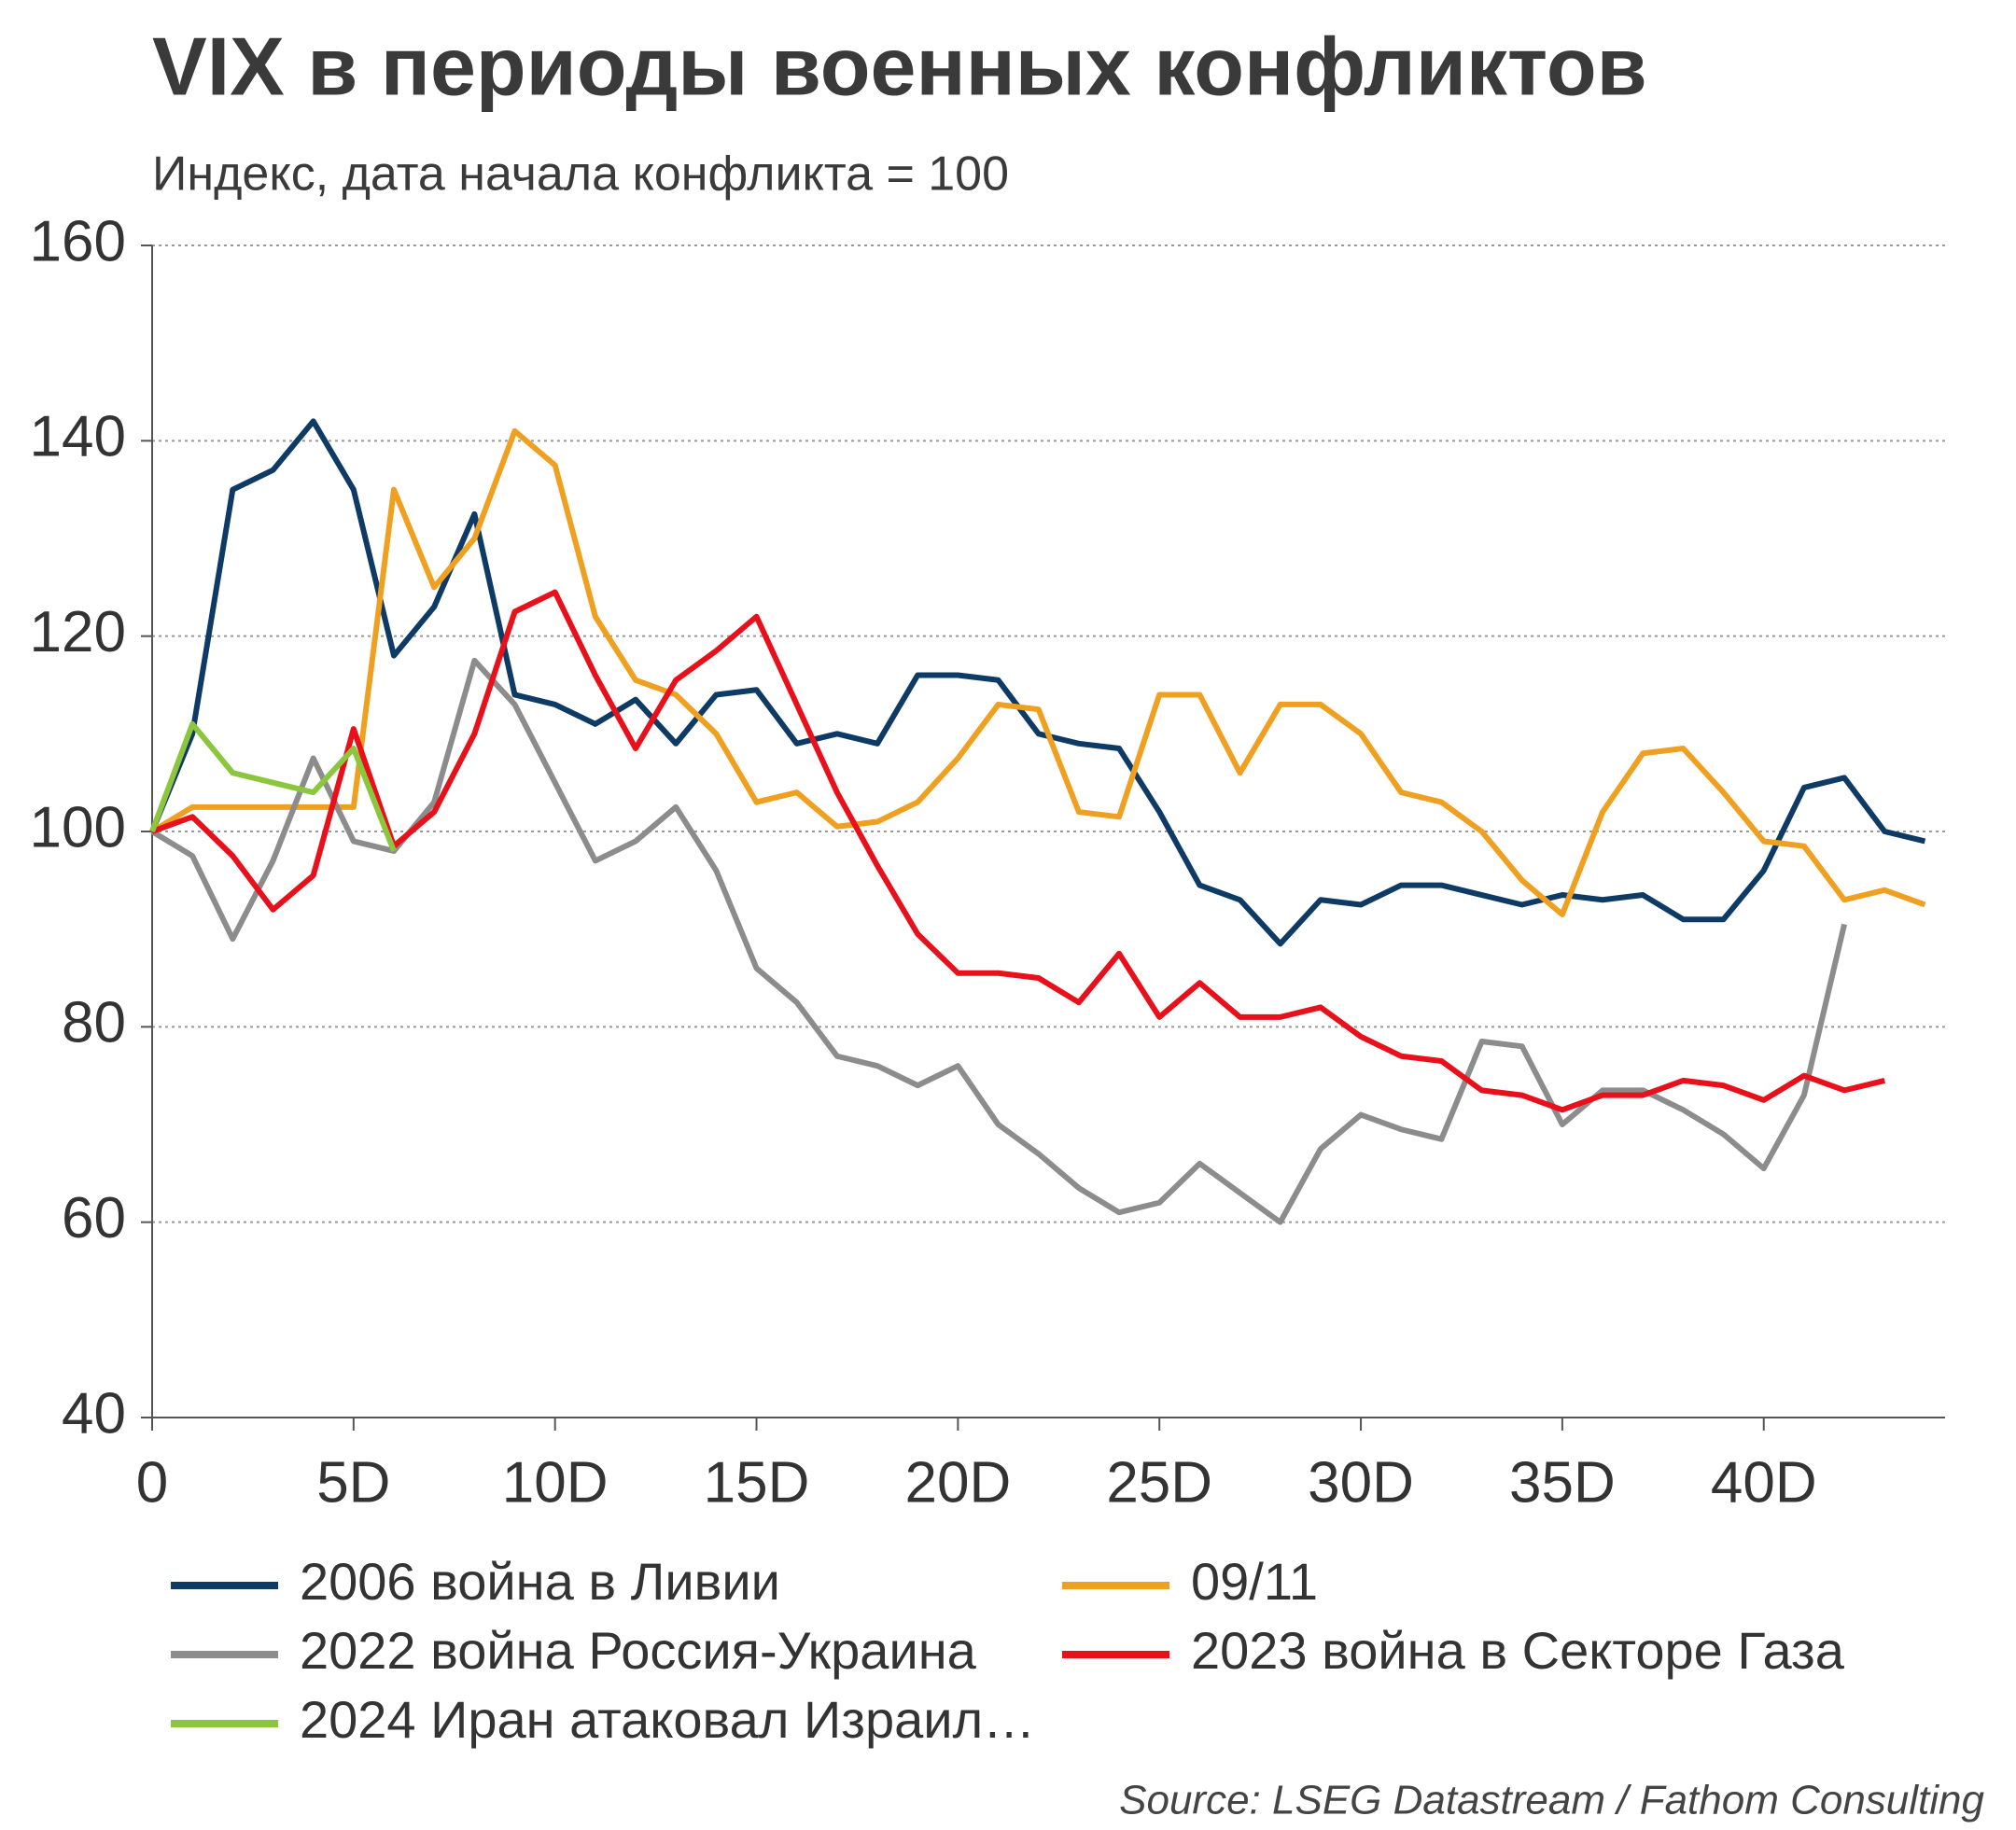  What do you see at coordinates (1361, 1482) in the screenshot?
I see `x-tick-label: 30D` at bounding box center [1361, 1482].